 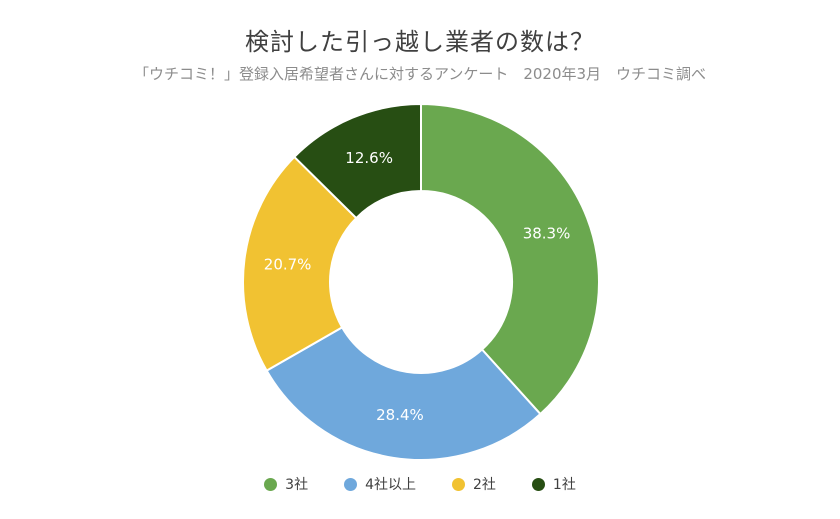 What do you see at coordinates (400, 415) in the screenshot?
I see `data-label: 28.4%` at bounding box center [400, 415].